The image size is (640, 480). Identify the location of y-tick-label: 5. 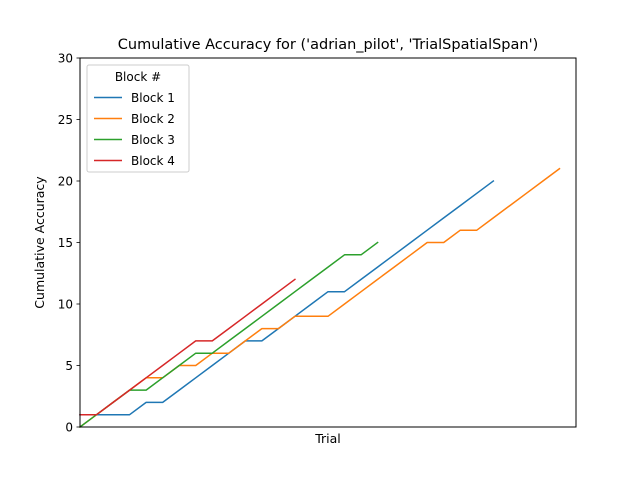
(69, 366).